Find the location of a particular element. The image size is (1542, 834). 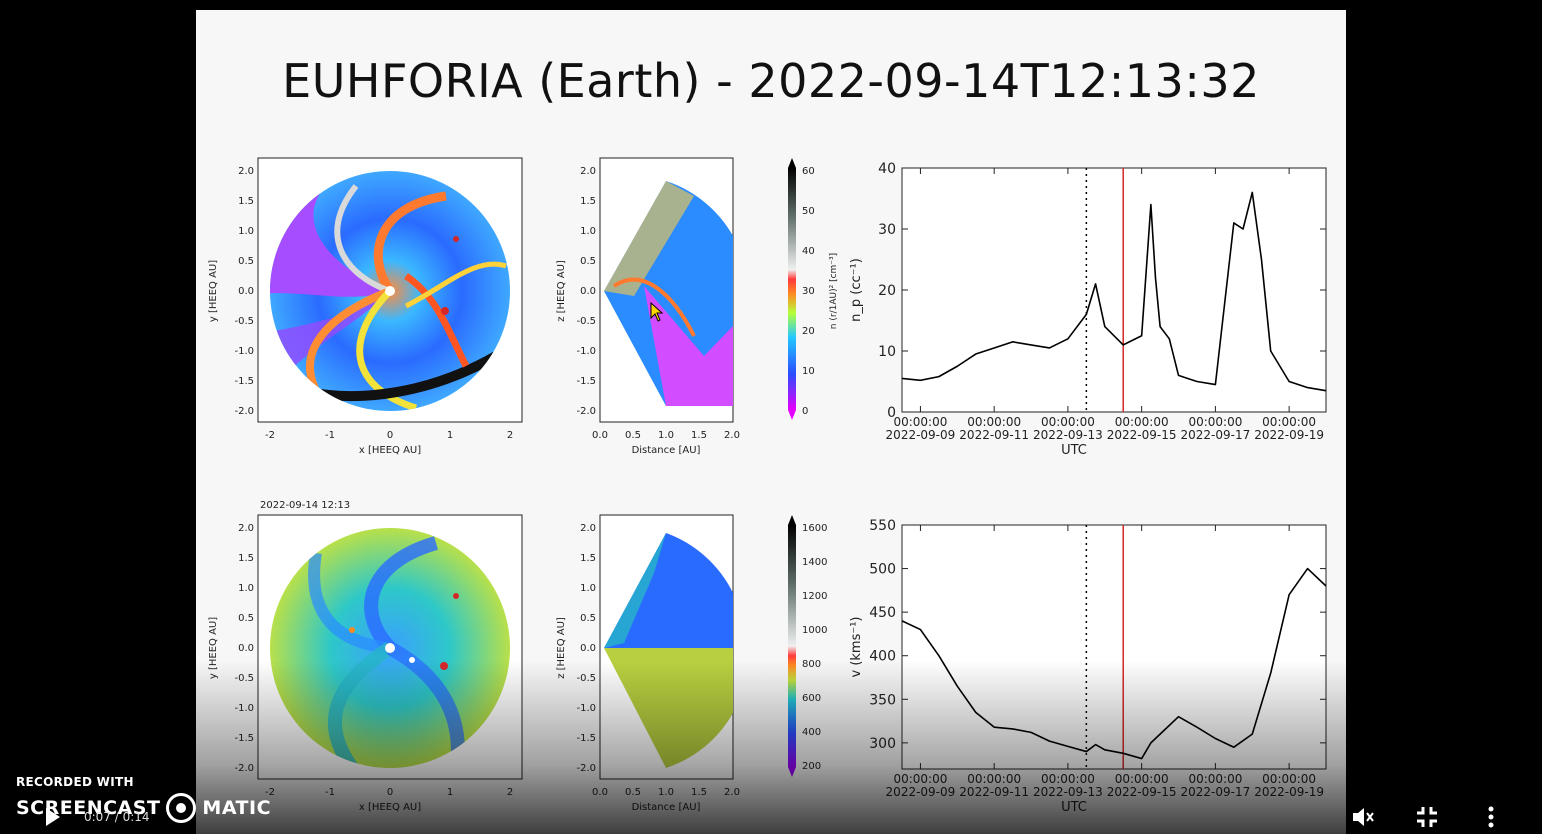

series-line is located at coordinates (1114, 291).